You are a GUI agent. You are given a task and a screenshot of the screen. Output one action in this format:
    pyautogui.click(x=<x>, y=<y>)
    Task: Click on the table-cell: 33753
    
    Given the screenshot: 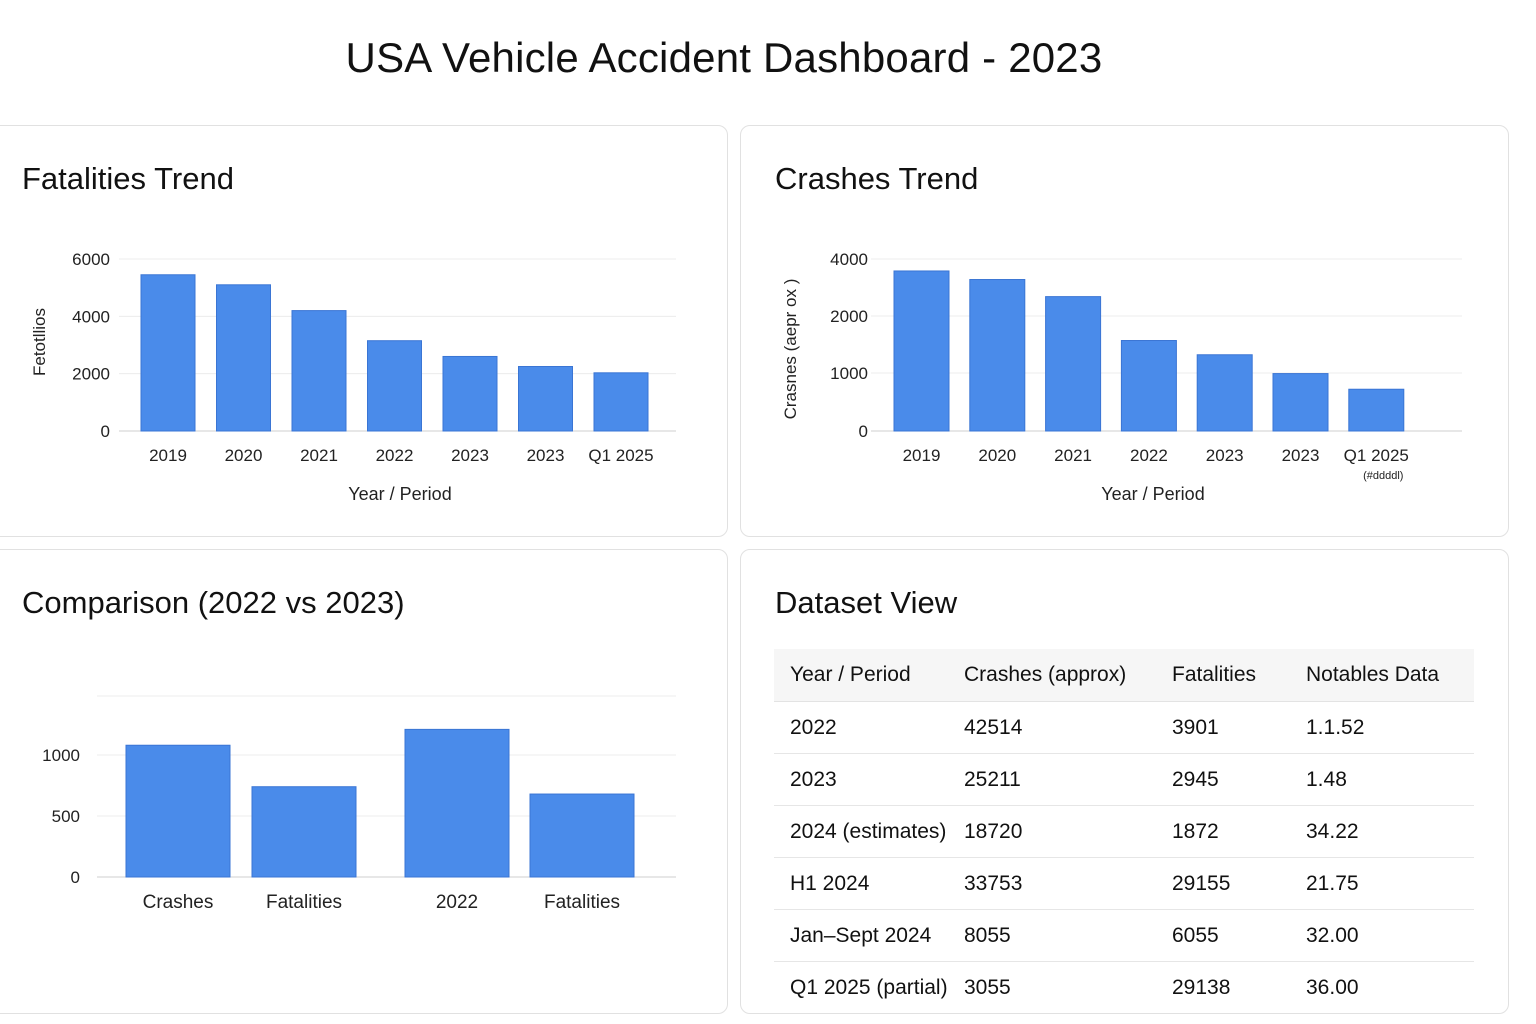 What is the action you would take?
    pyautogui.click(x=1053, y=883)
    